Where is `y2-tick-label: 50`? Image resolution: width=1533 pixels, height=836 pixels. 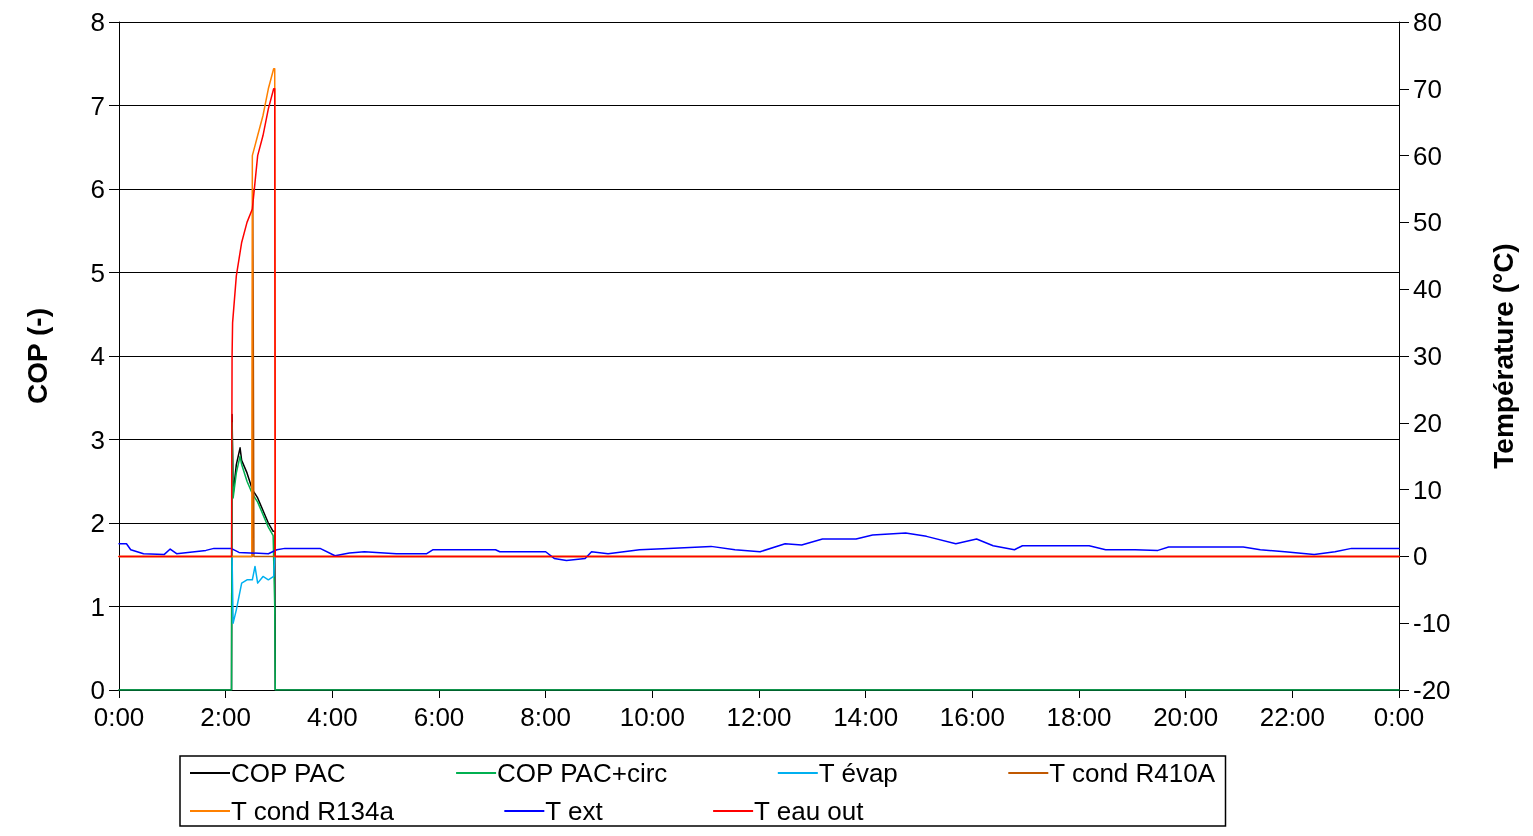 y2-tick-label: 50 is located at coordinates (1427, 222).